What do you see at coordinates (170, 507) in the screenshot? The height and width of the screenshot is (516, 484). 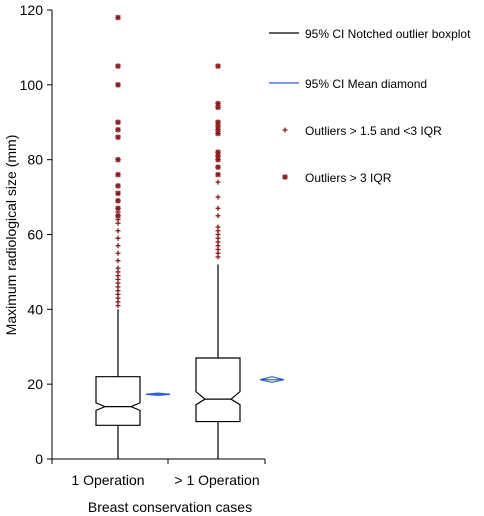 I see `x-axis-label: Breast conservation cases` at bounding box center [170, 507].